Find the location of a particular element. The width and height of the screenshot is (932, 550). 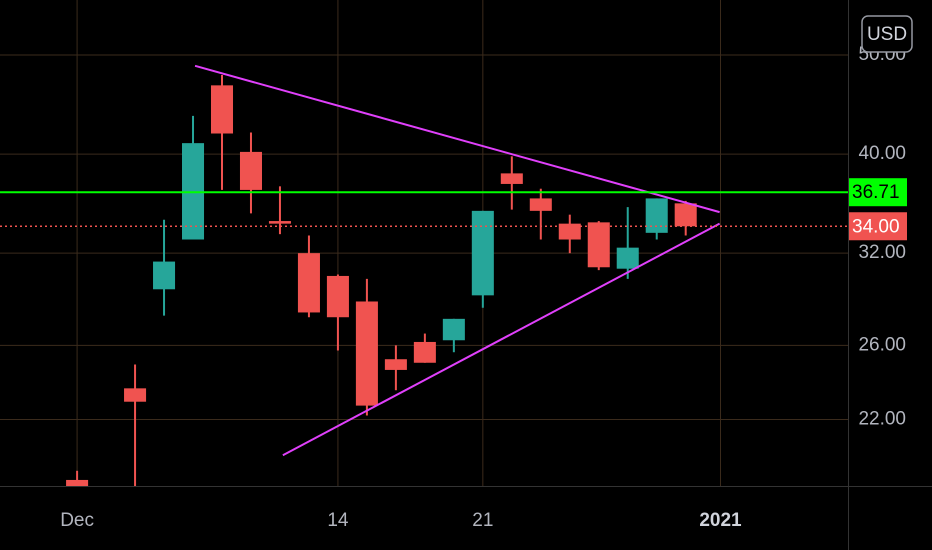

y-tick-label: 32.00 is located at coordinates (882, 252).